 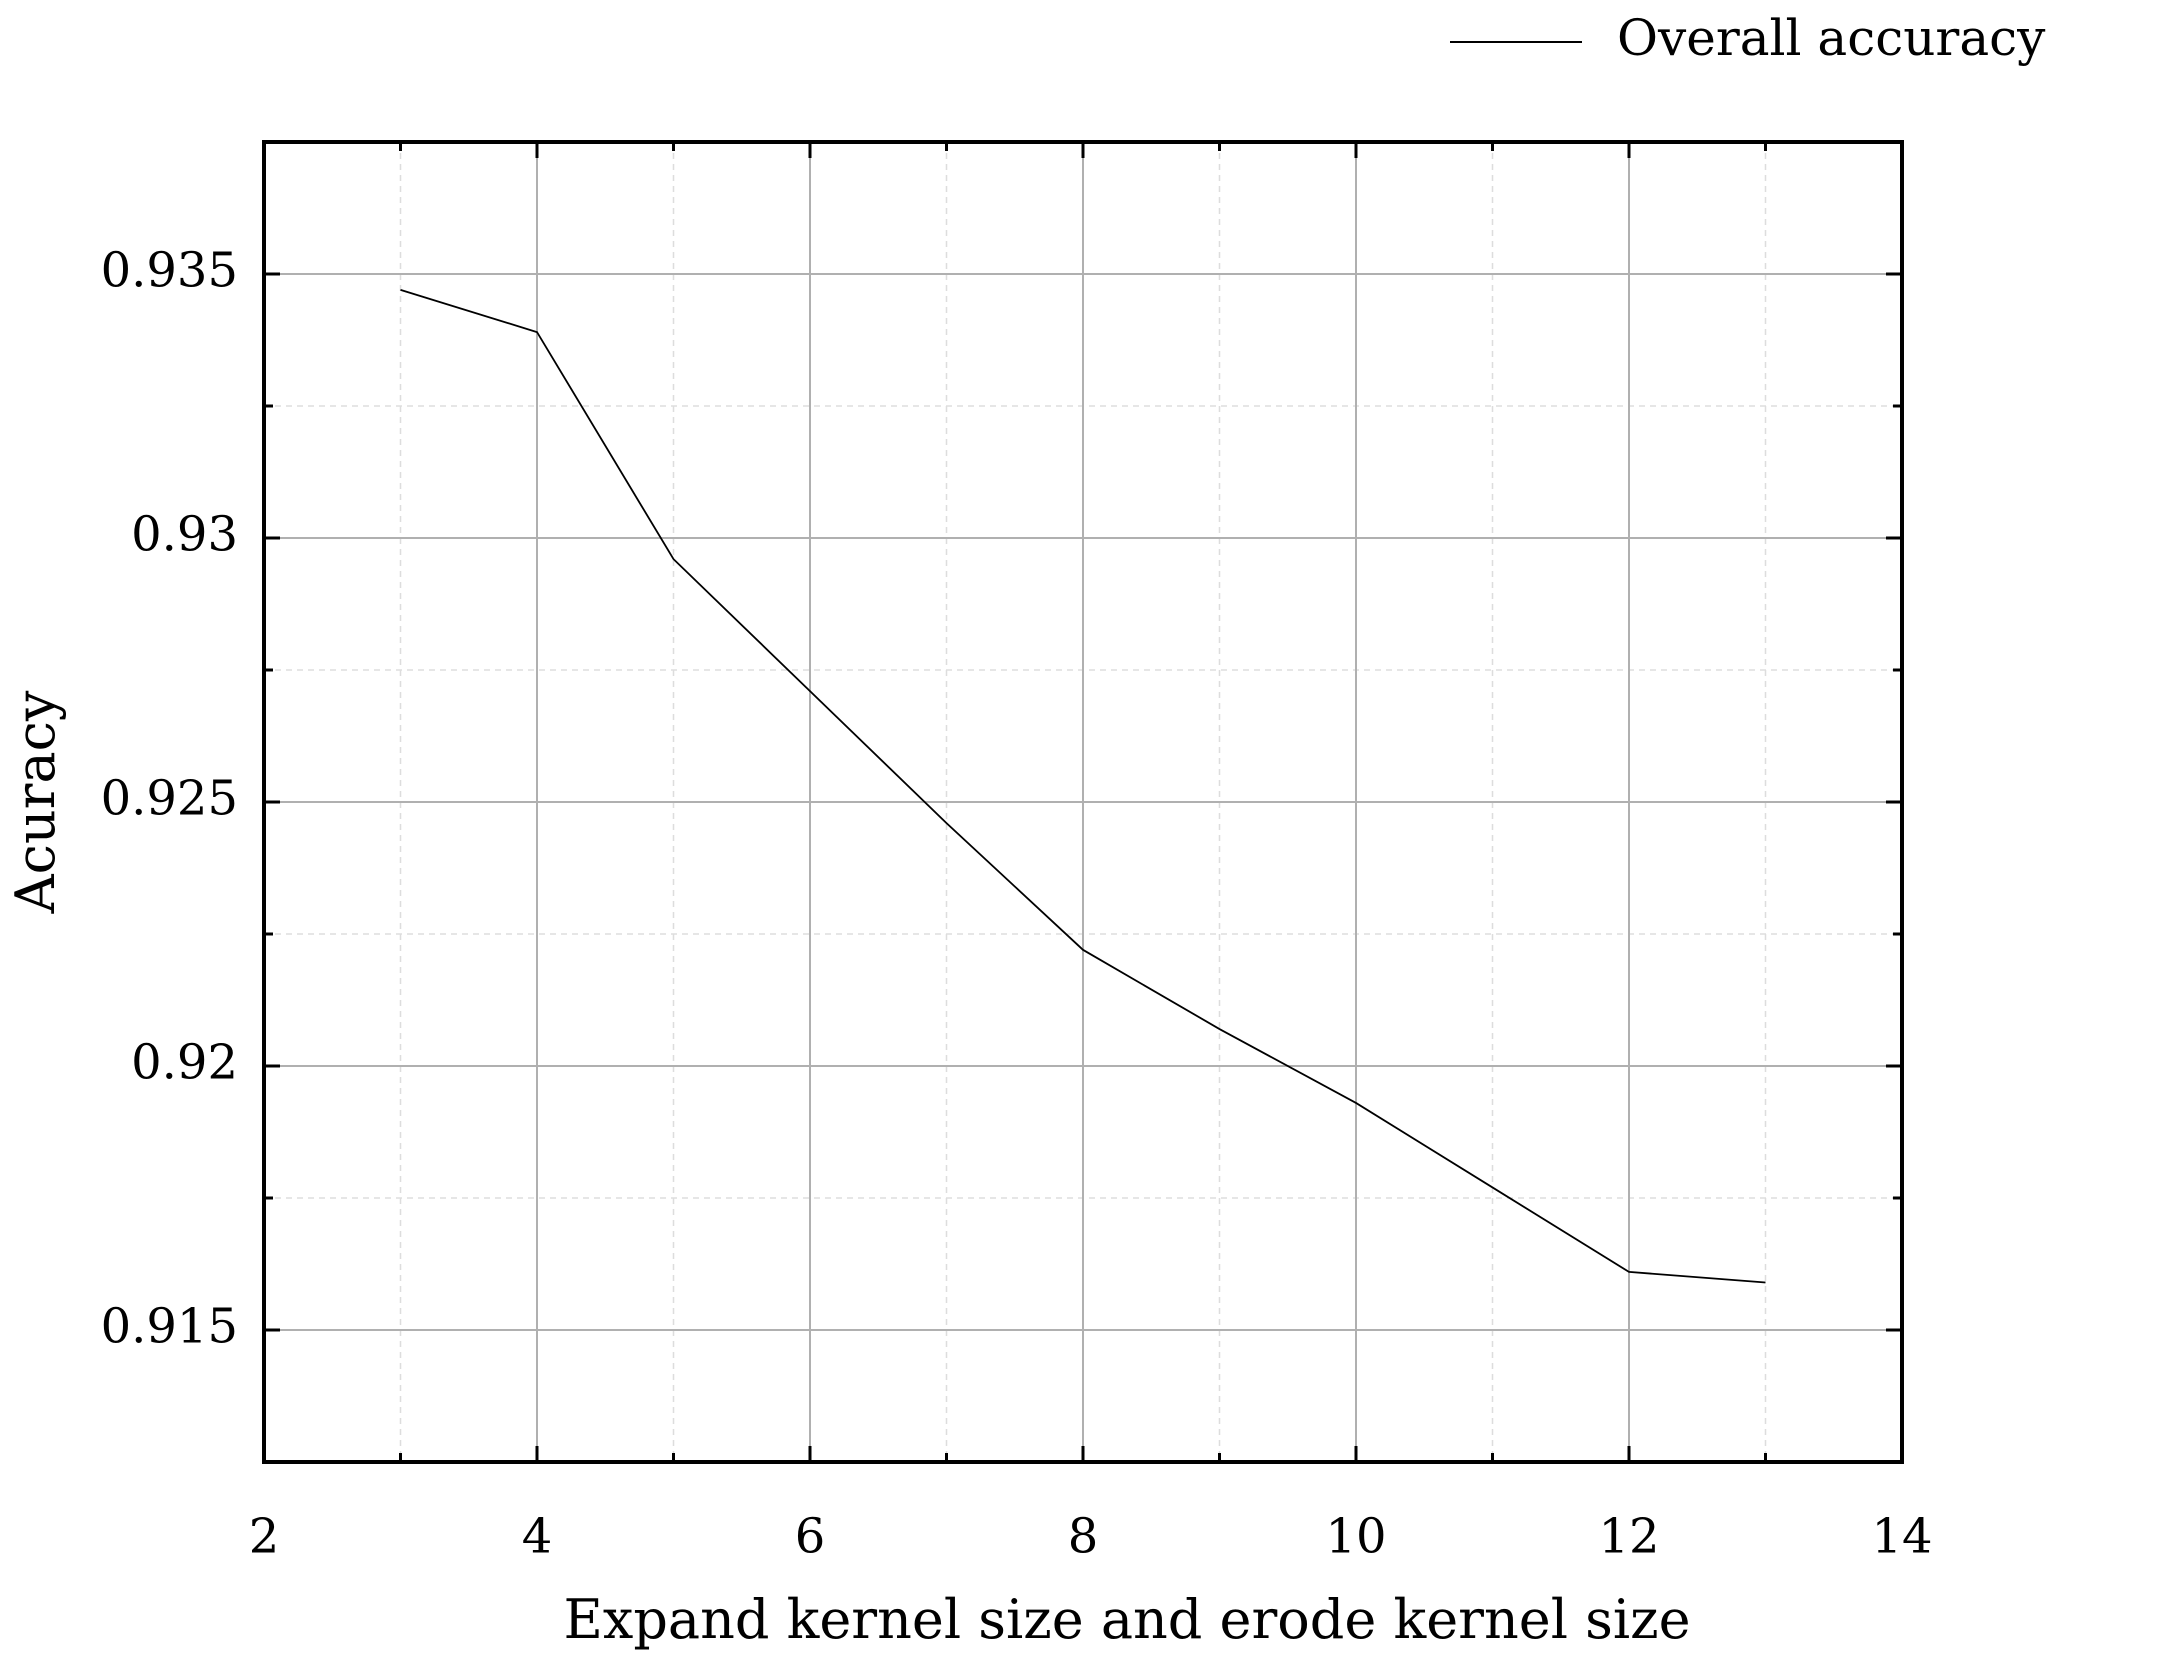 What do you see at coordinates (1083, 1537) in the screenshot?
I see `x-tick-label: 8` at bounding box center [1083, 1537].